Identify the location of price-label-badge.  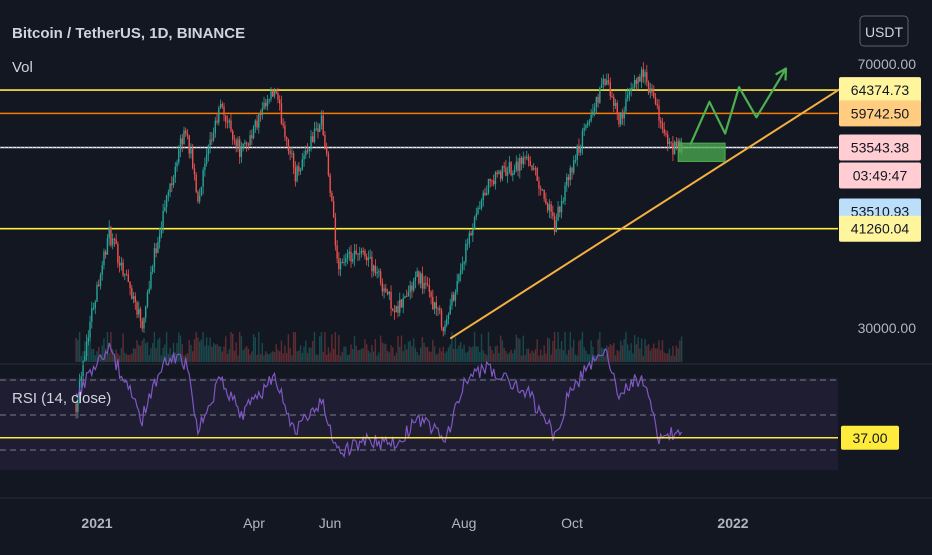
(880, 113).